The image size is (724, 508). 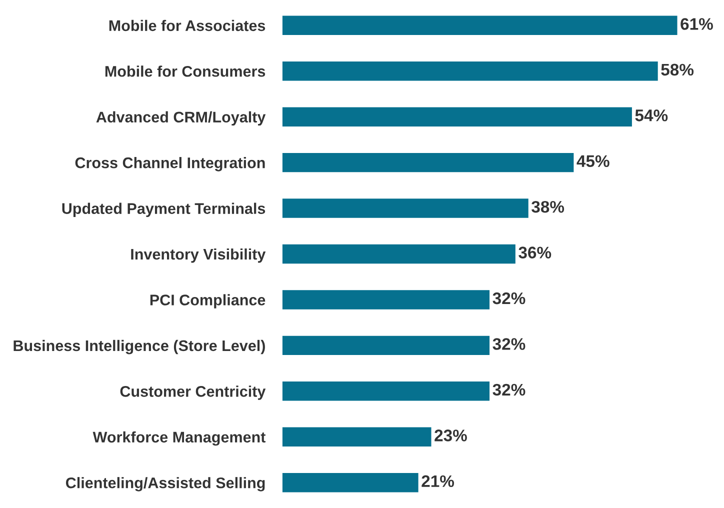 What do you see at coordinates (165, 484) in the screenshot?
I see `y-tick-label: Clienteling/Assisted Selling` at bounding box center [165, 484].